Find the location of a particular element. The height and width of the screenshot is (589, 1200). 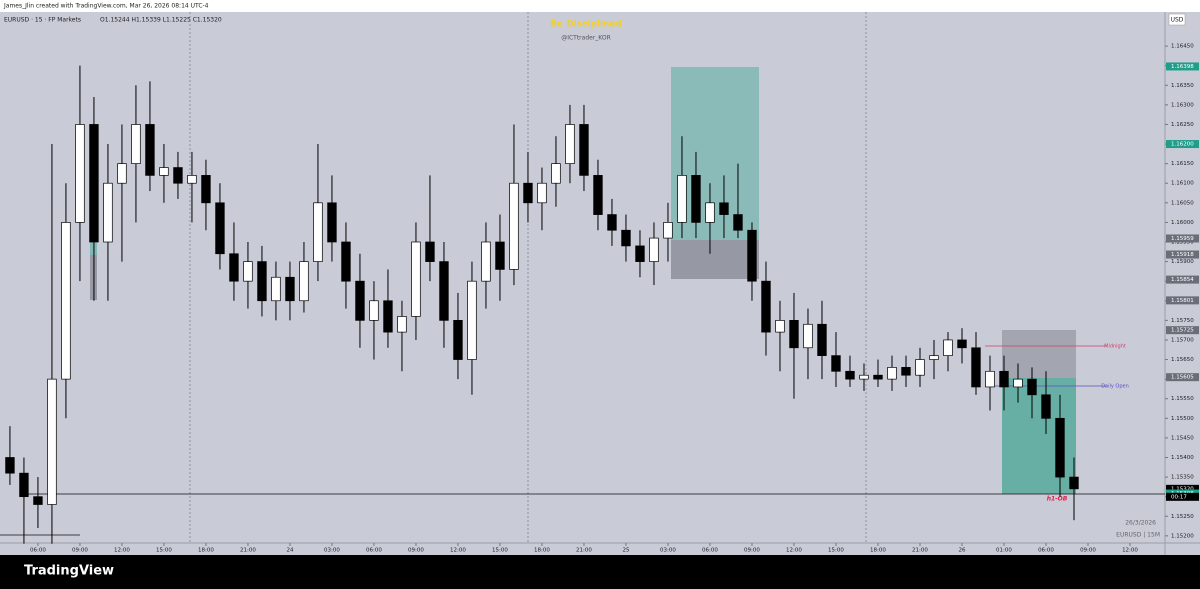

symbol: EURUSD · 15 · FP Markets is located at coordinates (42, 20).